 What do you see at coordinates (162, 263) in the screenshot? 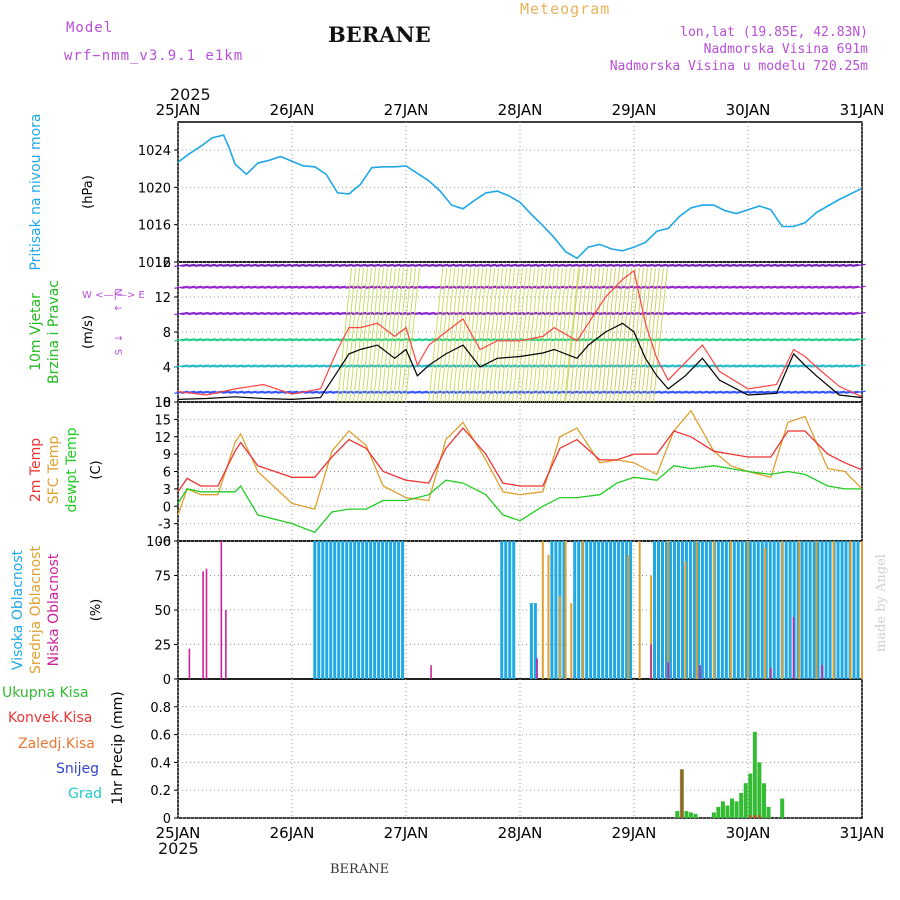
I see `y-tick-label: 16` at bounding box center [162, 263].